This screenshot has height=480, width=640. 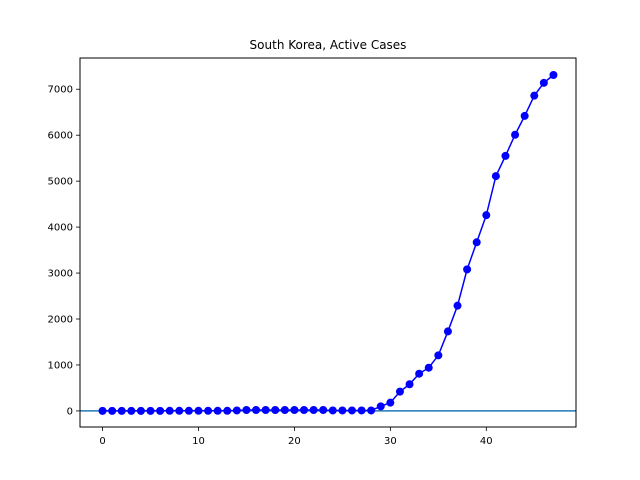 What do you see at coordinates (60, 136) in the screenshot?
I see `y-tick-label: 6000` at bounding box center [60, 136].